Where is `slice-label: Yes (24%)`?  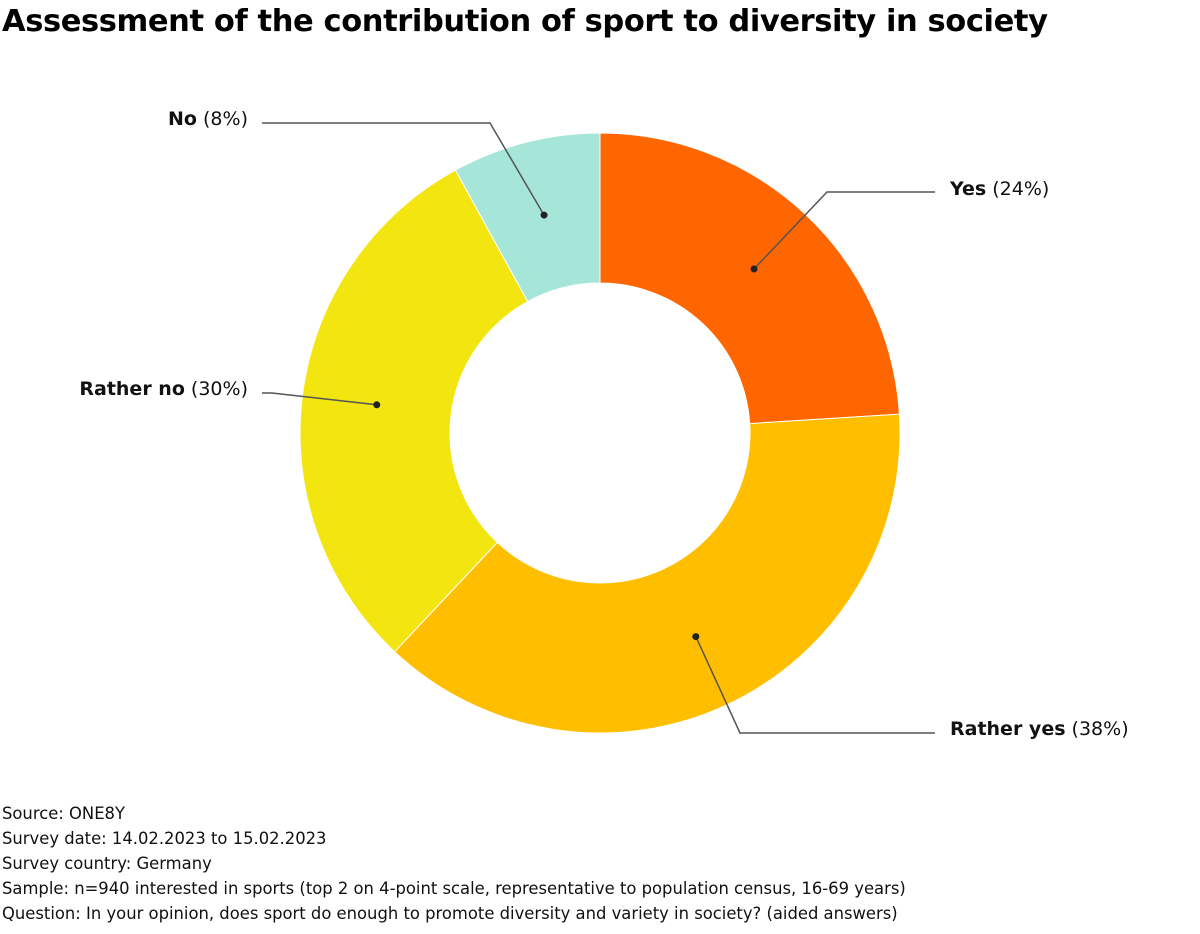 slice-label: Yes (24%) is located at coordinates (999, 189).